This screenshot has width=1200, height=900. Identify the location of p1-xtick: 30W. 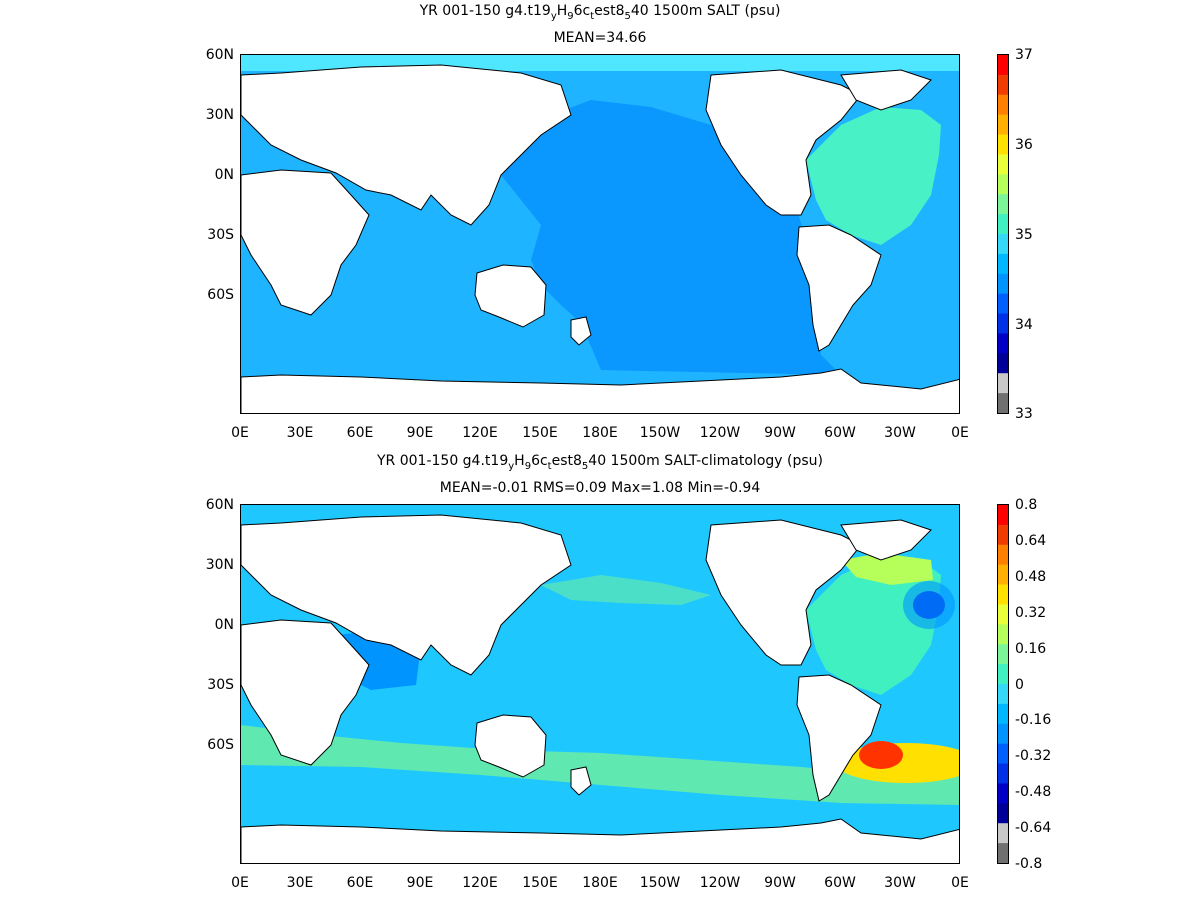
(900, 433).